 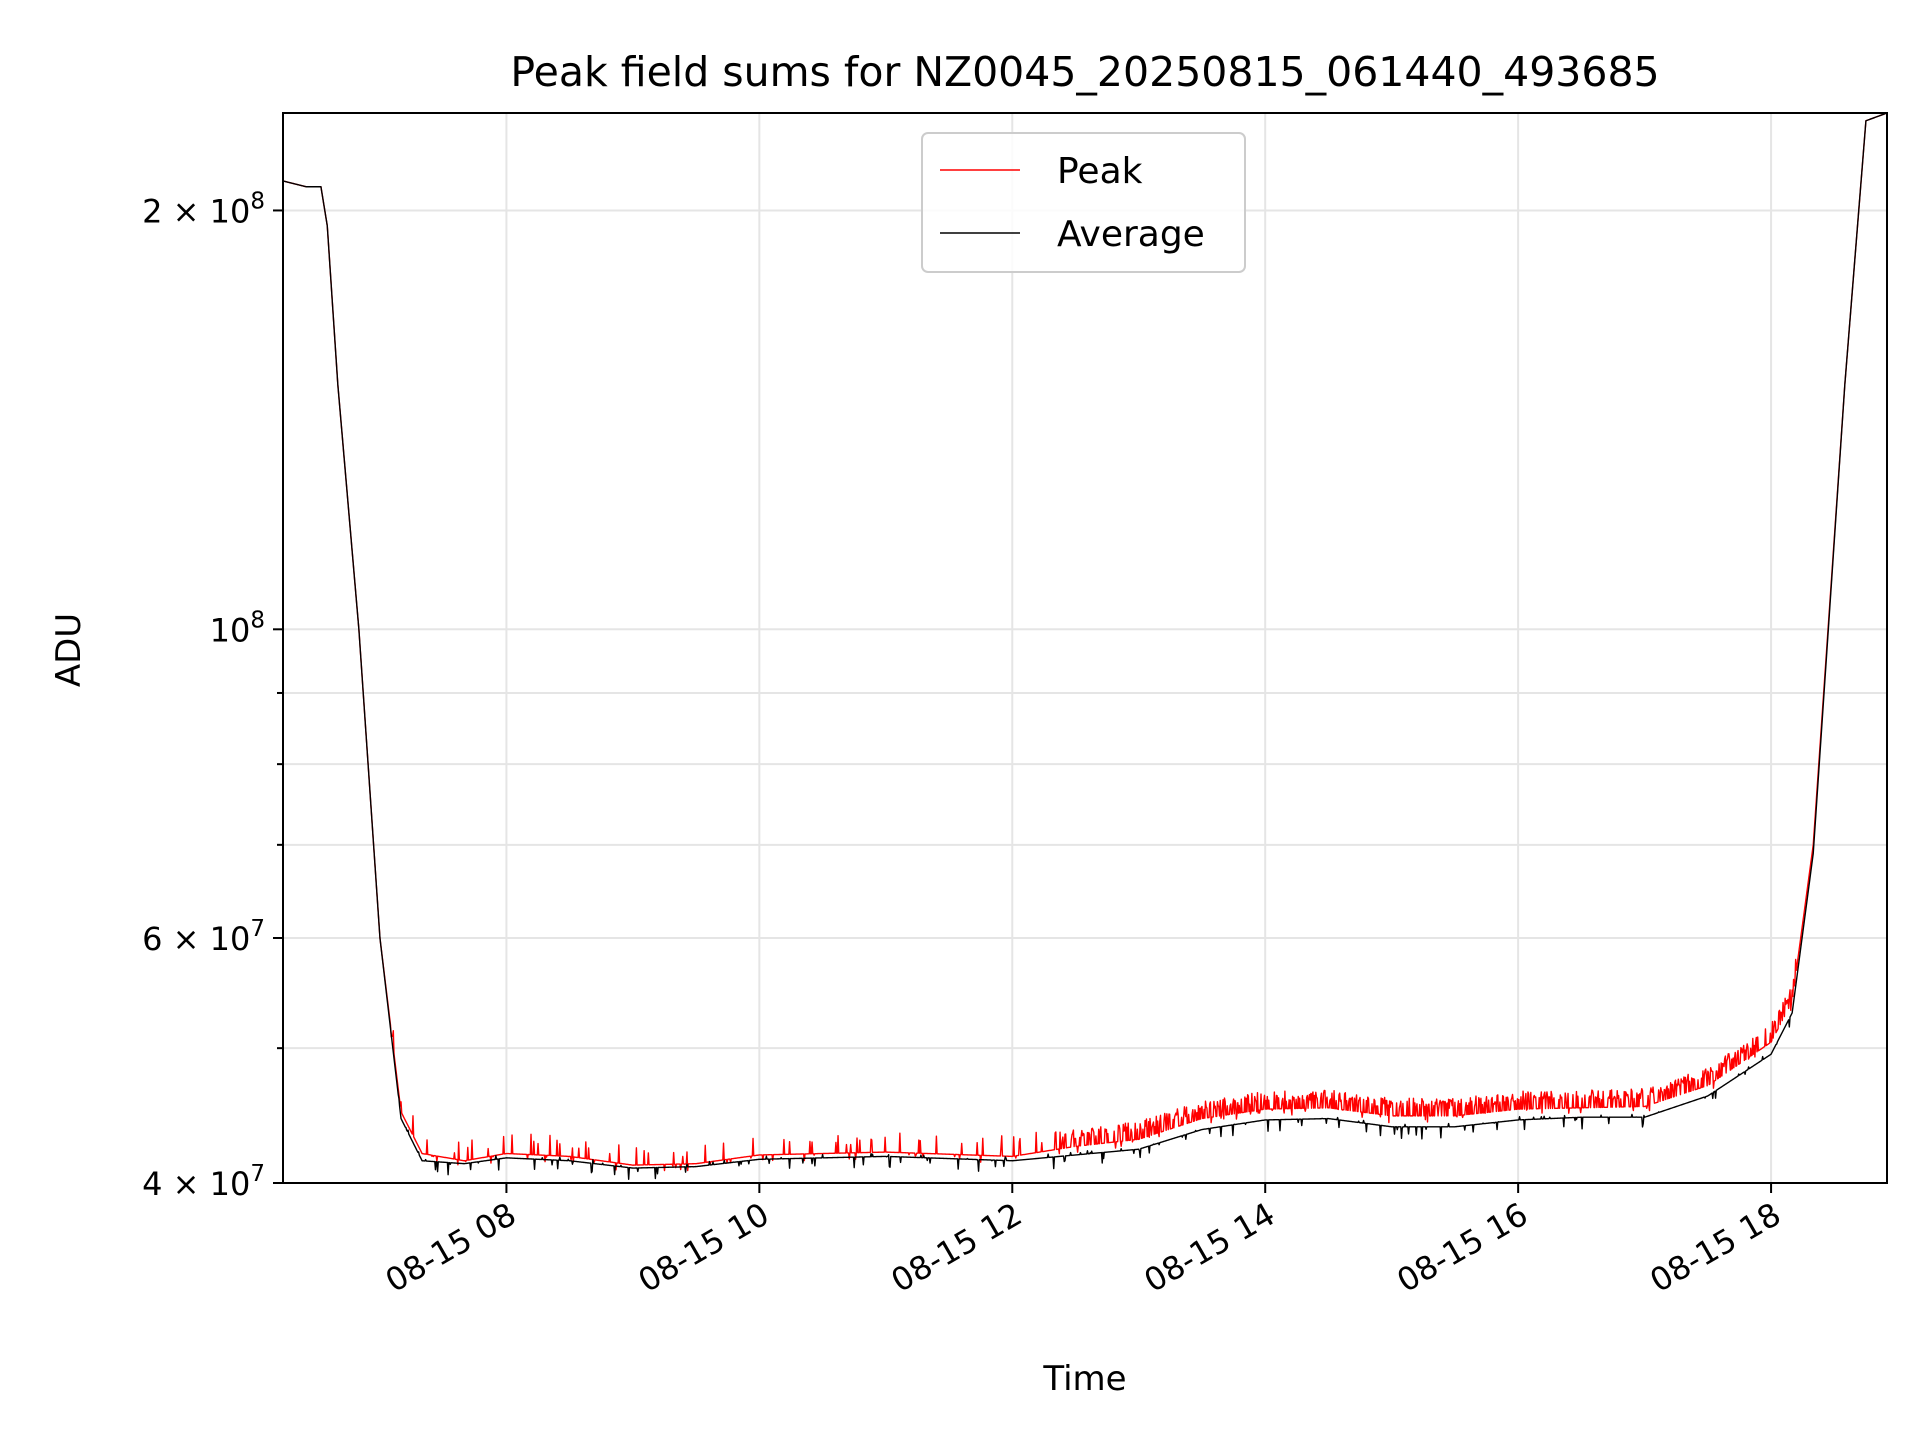 What do you see at coordinates (1100, 171) in the screenshot?
I see `legend-label-peak: Peak` at bounding box center [1100, 171].